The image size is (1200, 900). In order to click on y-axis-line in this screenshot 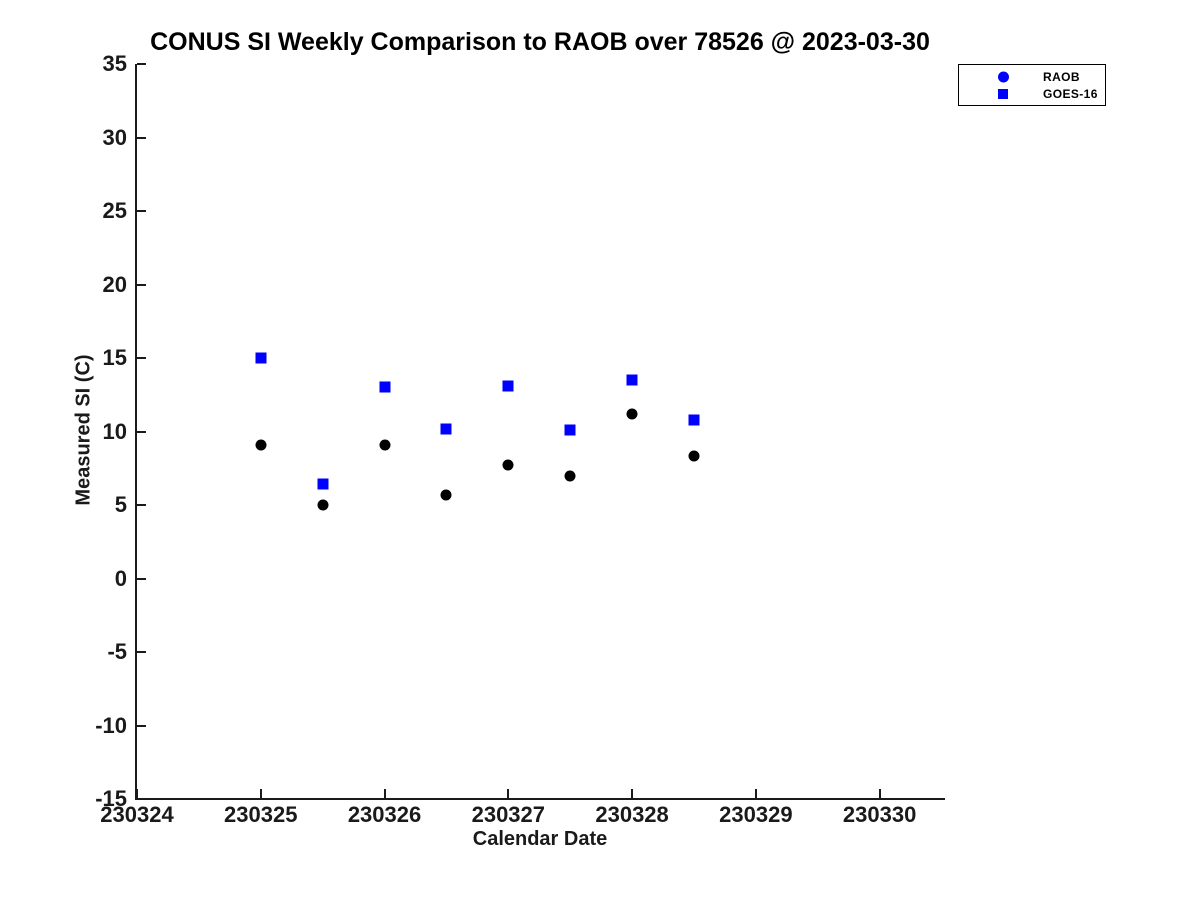, I will do `click(136, 432)`.